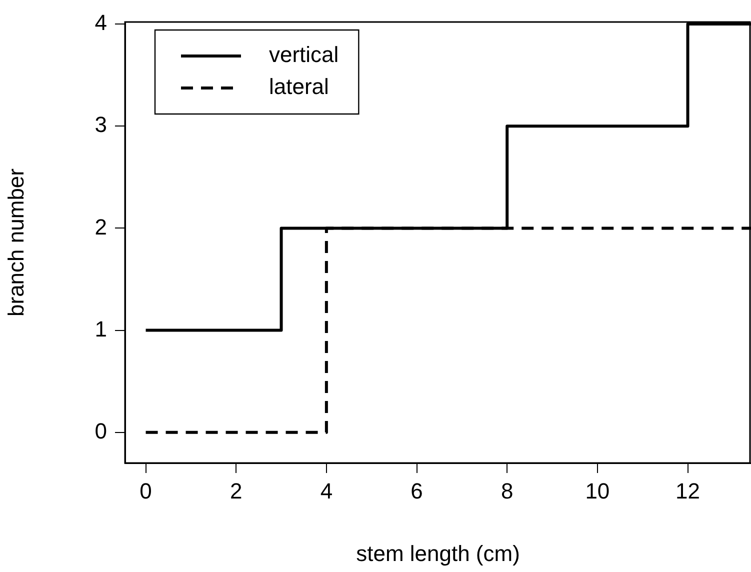  Describe the element at coordinates (304, 55) in the screenshot. I see `legend-label: vertical` at that location.